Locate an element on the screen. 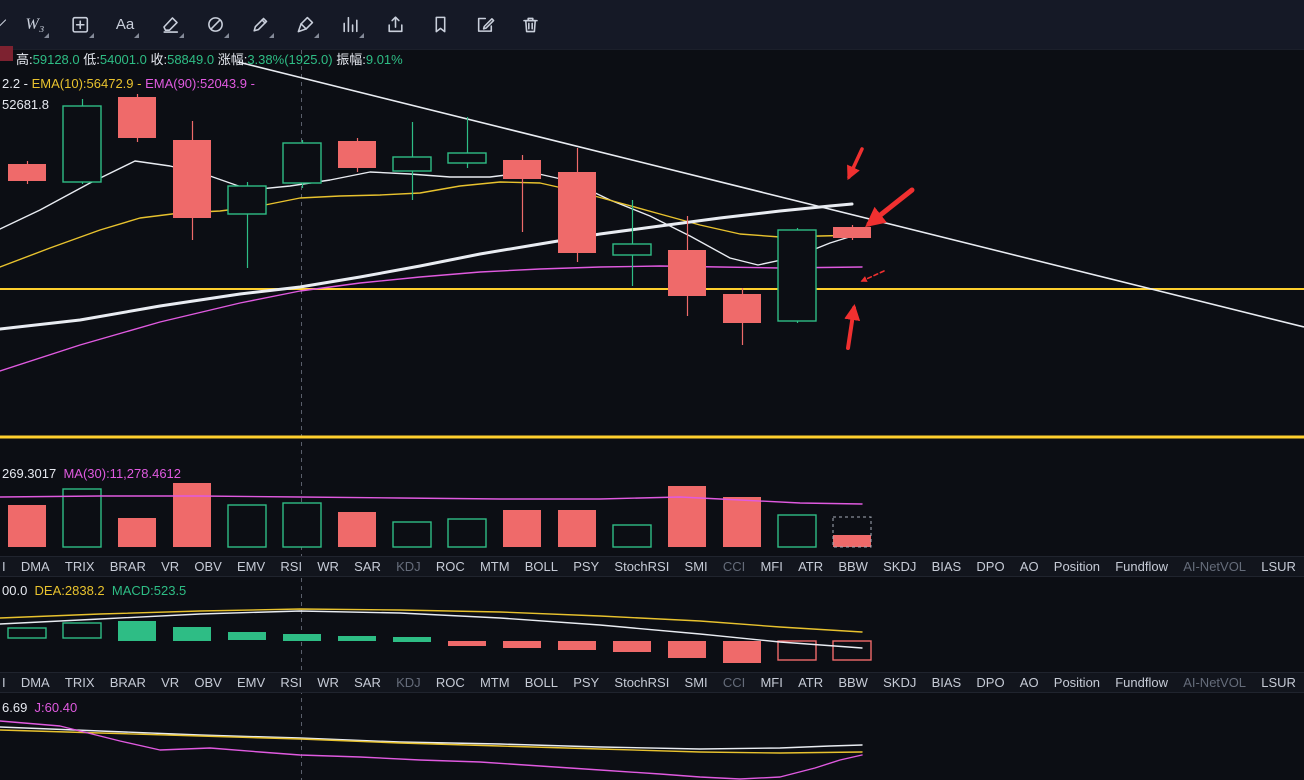  brush-tool-icon is located at coordinates (305, 24).